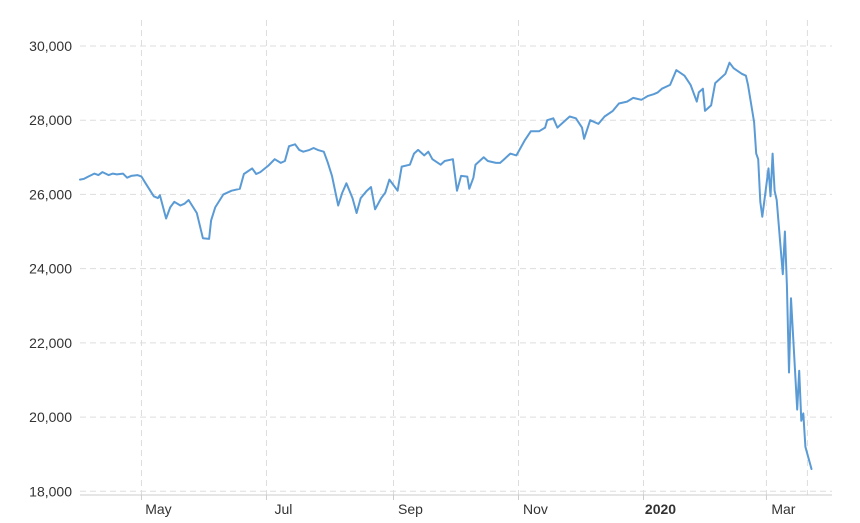  What do you see at coordinates (410, 509) in the screenshot?
I see `x-tick-label: Sep` at bounding box center [410, 509].